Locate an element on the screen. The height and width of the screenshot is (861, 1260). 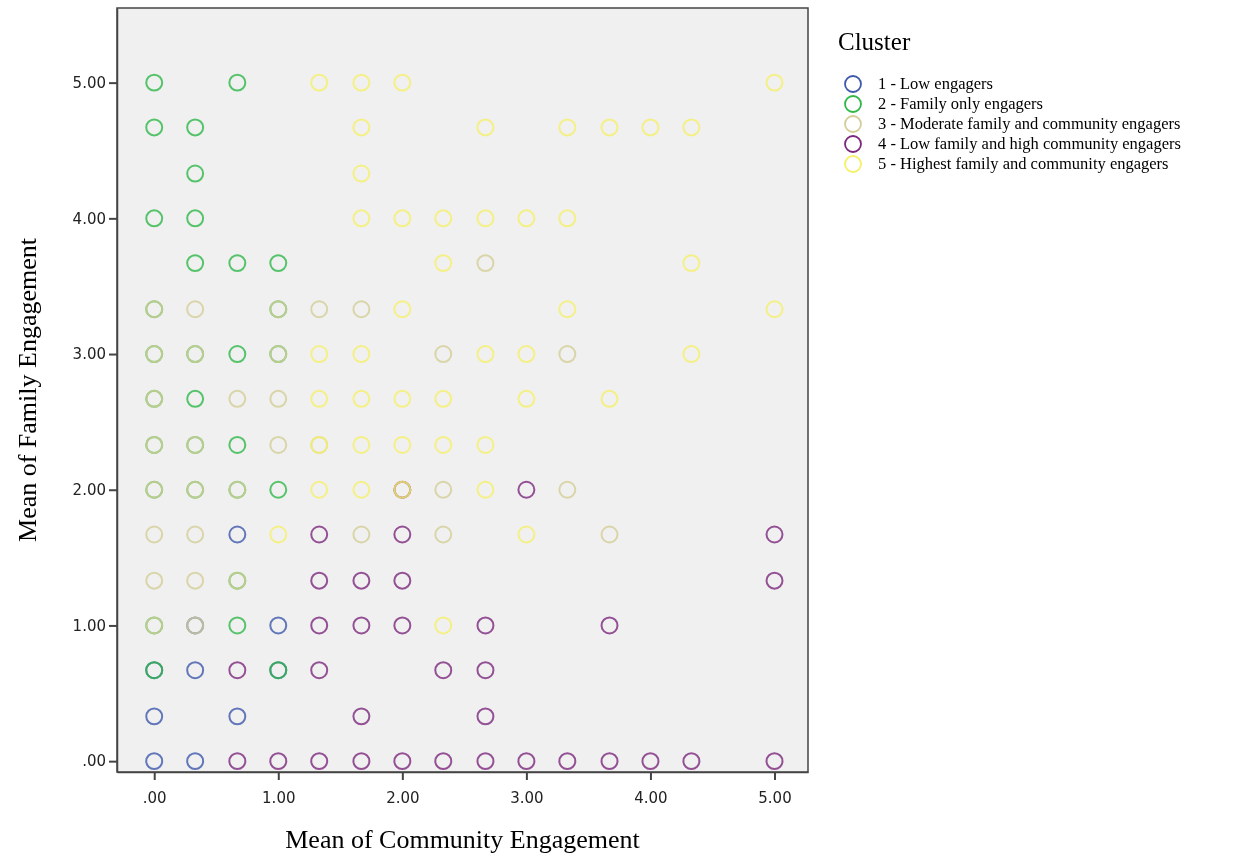
x-tick-label: 1.00 is located at coordinates (279, 797).